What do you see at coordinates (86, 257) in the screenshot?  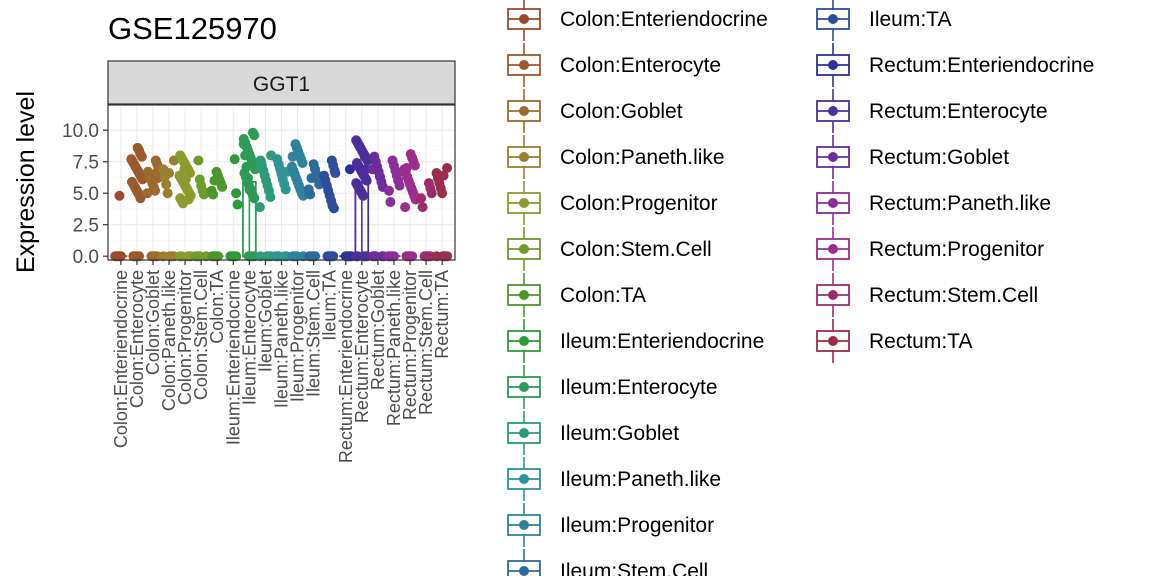 I see `y-tick-label: 0.0` at bounding box center [86, 257].